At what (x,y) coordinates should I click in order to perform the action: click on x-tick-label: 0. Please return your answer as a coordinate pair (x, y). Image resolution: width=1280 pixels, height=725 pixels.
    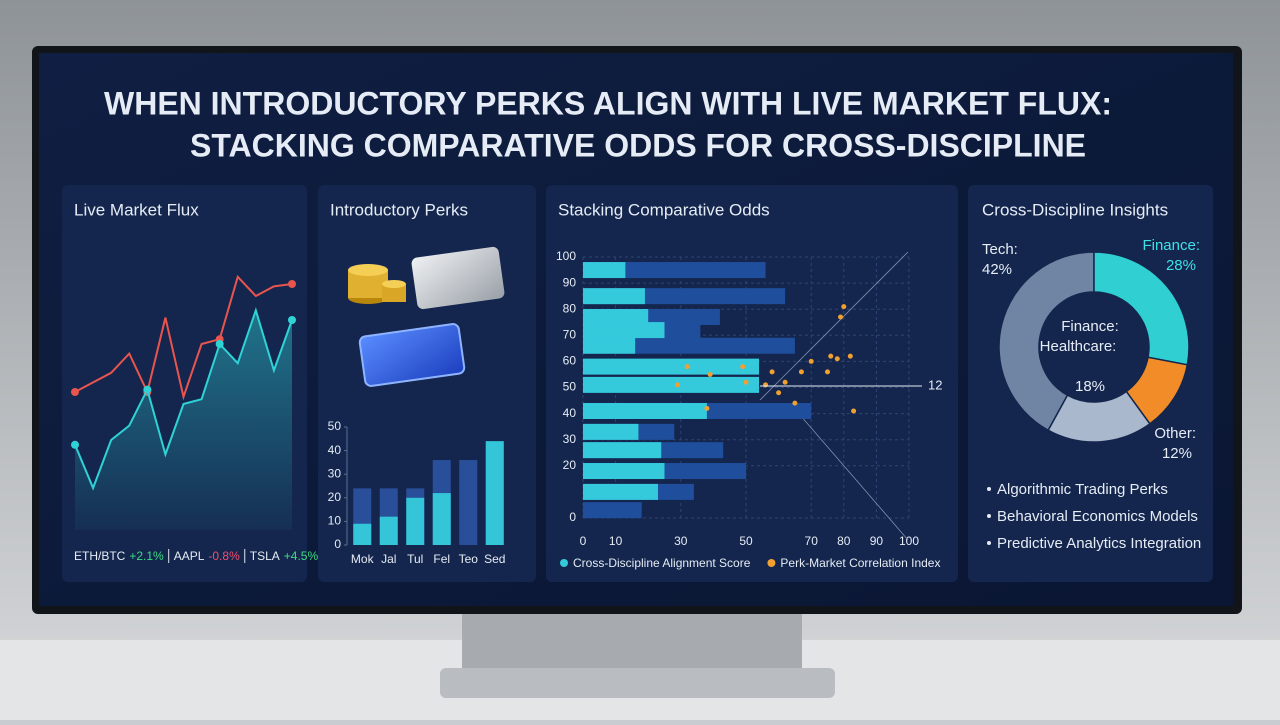
    Looking at the image, I should click on (583, 541).